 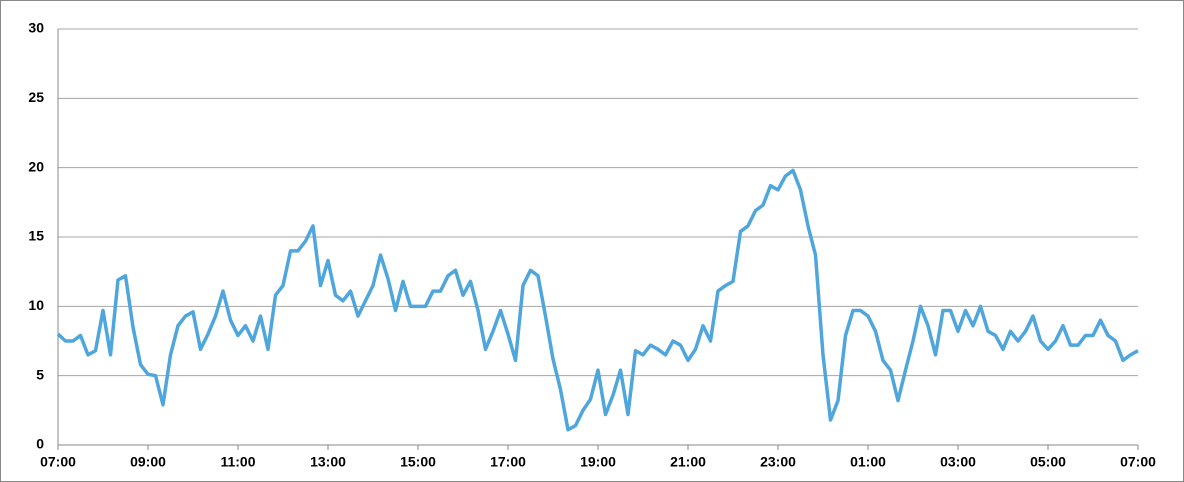 What do you see at coordinates (418, 462) in the screenshot?
I see `x-tick-label: 15:00` at bounding box center [418, 462].